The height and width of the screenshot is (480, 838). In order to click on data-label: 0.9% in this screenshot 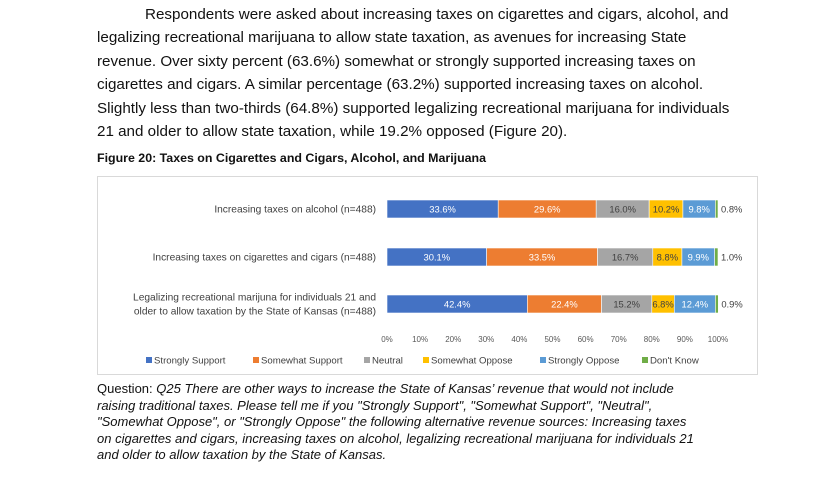, I will do `click(731, 304)`.